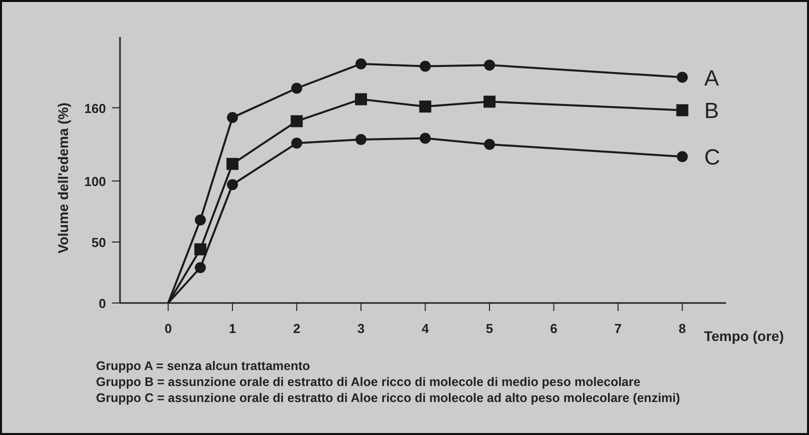  Describe the element at coordinates (296, 328) in the screenshot. I see `x-tick-label: 2` at that location.